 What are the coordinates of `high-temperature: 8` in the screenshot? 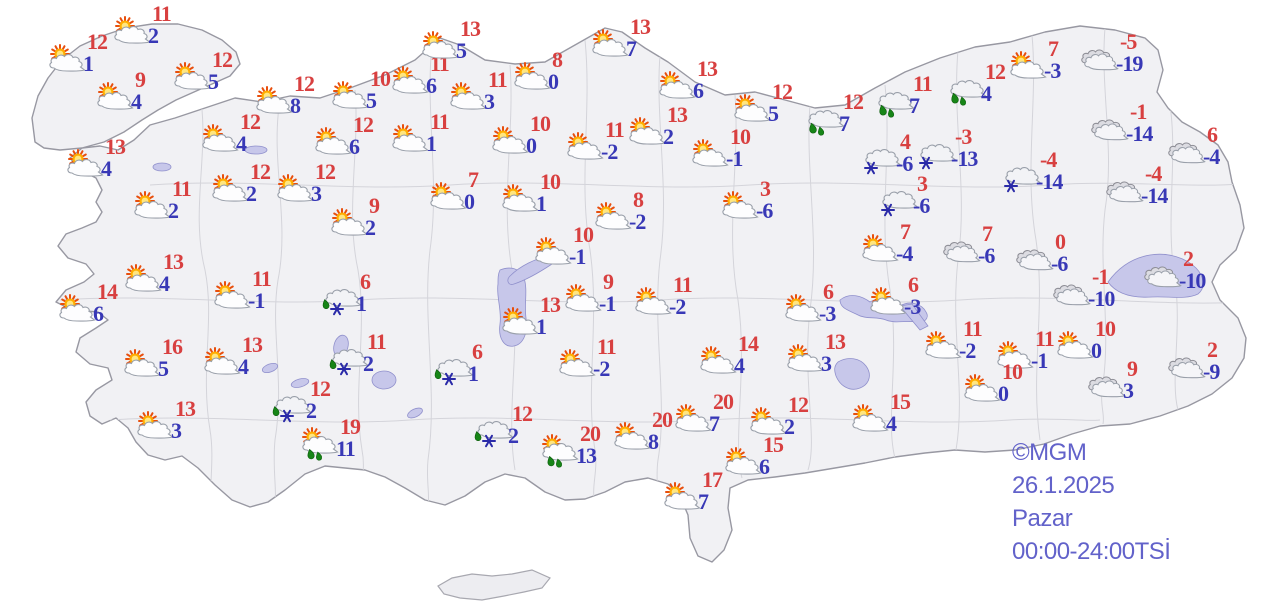 It's located at (557, 59).